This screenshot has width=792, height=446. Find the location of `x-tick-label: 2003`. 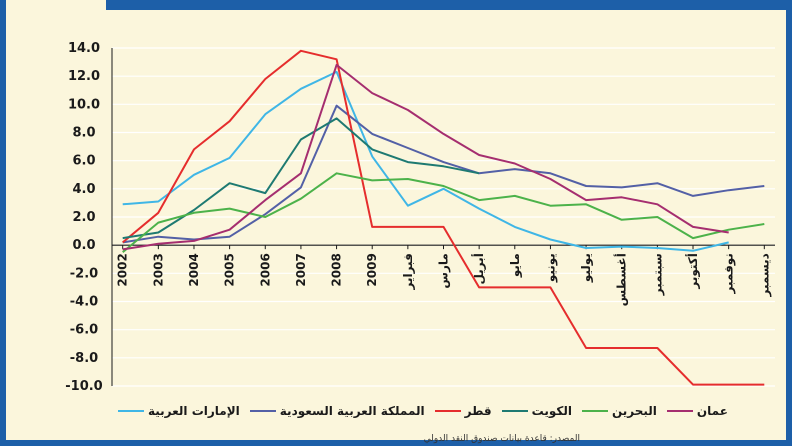

x-tick-label: 2003 is located at coordinates (158, 269).